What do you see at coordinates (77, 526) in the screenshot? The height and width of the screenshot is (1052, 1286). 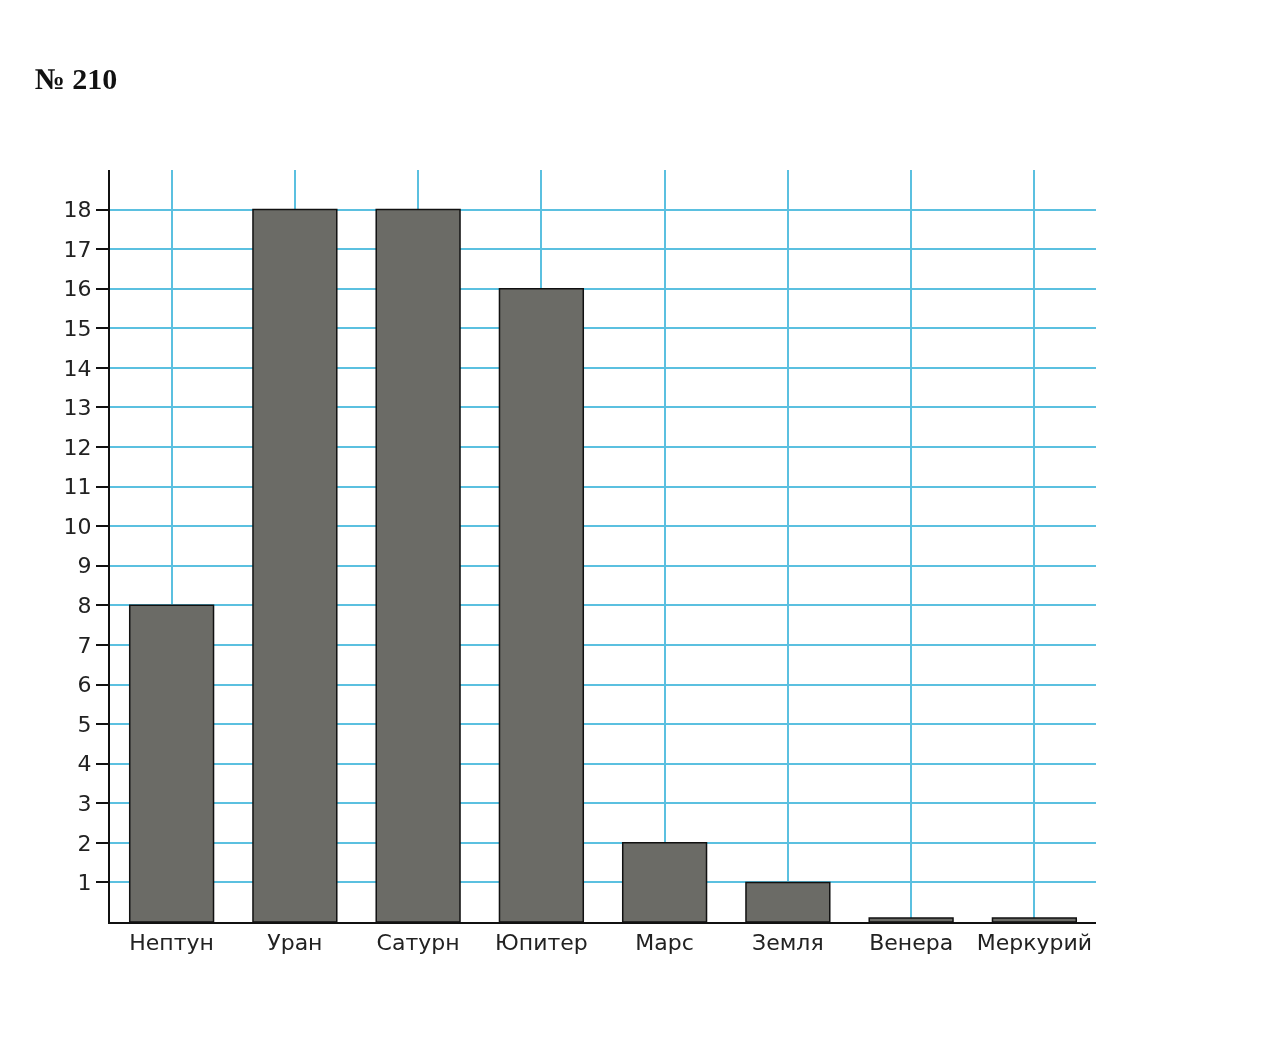 I see `y-tick-label: 10` at bounding box center [77, 526].